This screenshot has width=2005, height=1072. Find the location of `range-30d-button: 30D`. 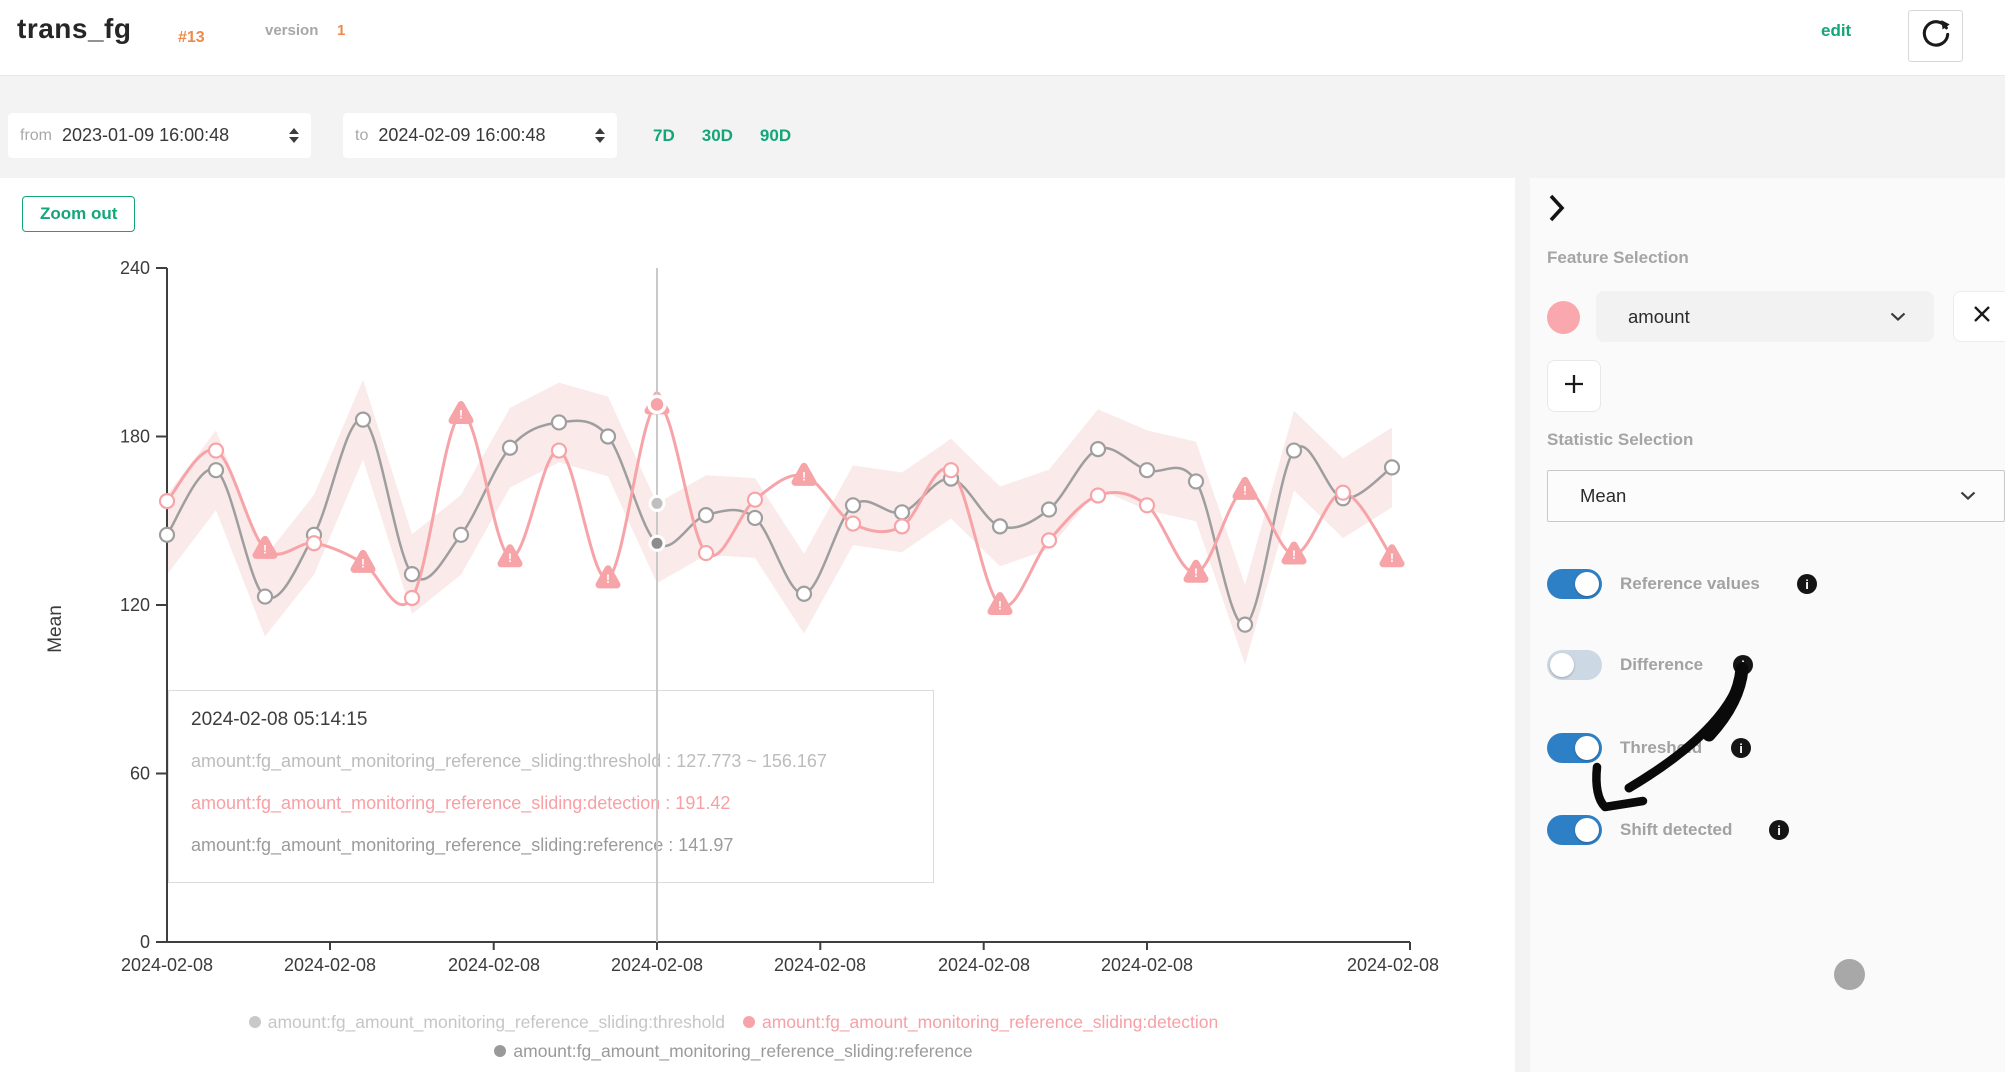

range-30d-button: 30D is located at coordinates (717, 135).